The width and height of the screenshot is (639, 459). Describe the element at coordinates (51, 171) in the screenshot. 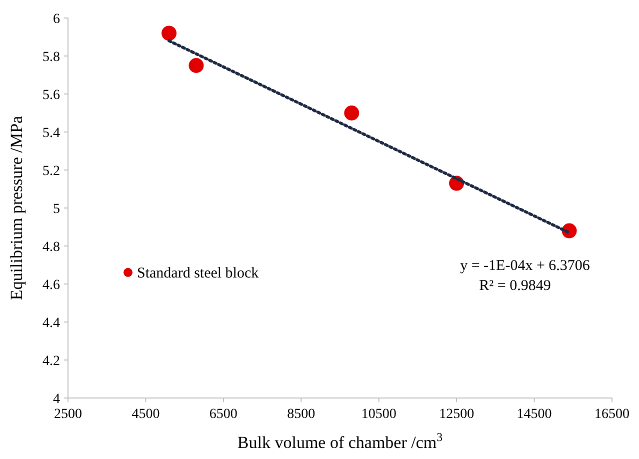

I see `y-tick-label: 5.2` at that location.